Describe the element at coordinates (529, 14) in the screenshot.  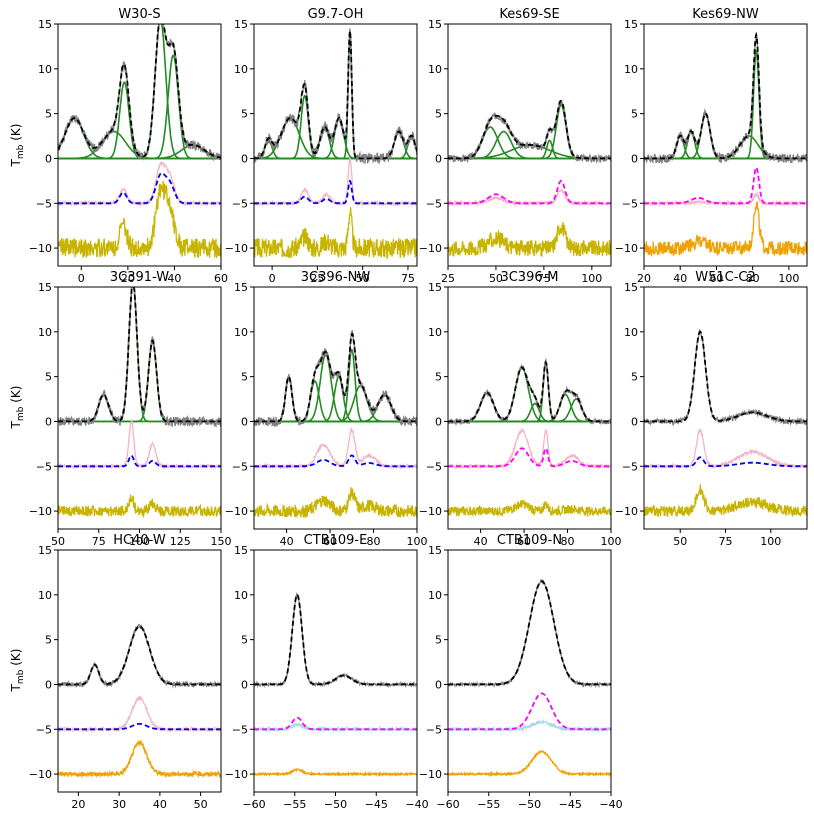
I see `panel-title: Kes69-SE` at that location.